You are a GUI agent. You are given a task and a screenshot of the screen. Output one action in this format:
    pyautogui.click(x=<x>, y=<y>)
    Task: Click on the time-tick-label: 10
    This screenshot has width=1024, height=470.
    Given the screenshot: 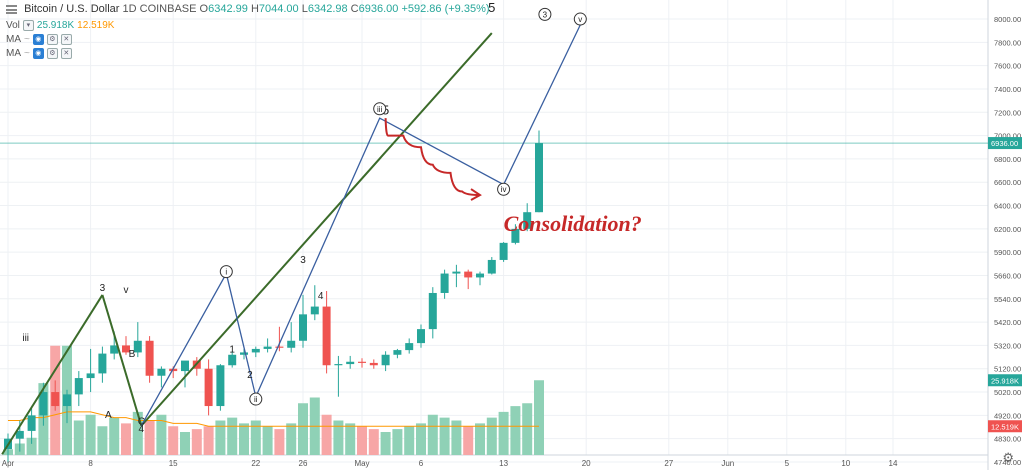 What is the action you would take?
    pyautogui.click(x=845, y=463)
    